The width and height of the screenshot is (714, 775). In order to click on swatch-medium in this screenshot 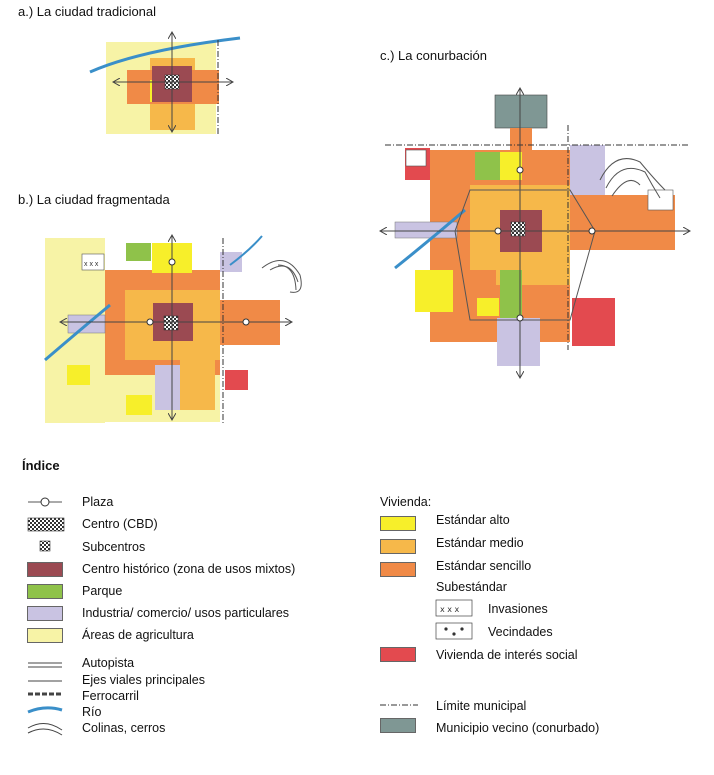, I will do `click(398, 546)`.